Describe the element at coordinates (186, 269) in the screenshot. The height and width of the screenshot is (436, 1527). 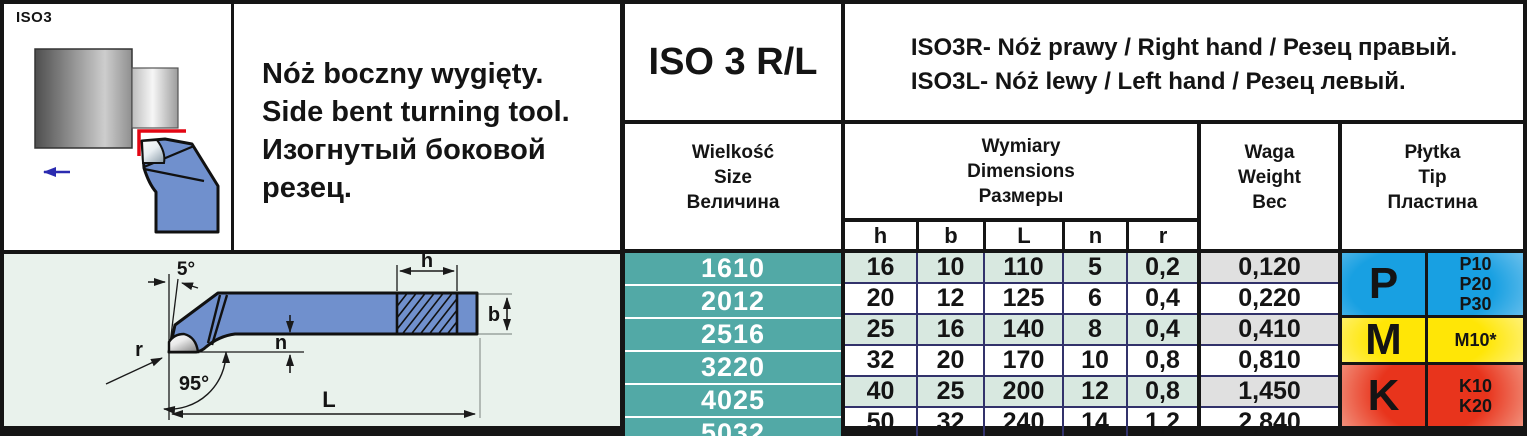
I see `drawing-label-clearance-angle: 5°` at that location.